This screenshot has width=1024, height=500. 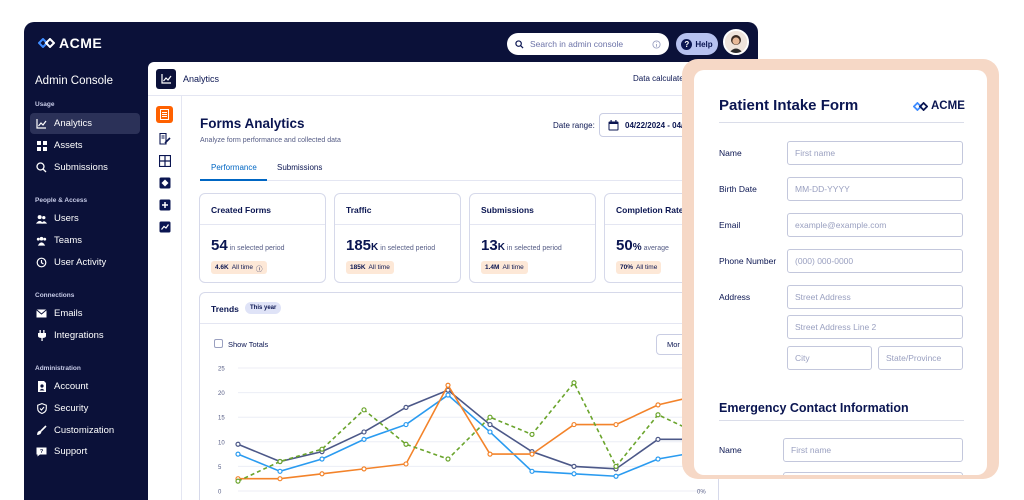 What do you see at coordinates (70, 43) in the screenshot?
I see `acme-logo: ACME` at bounding box center [70, 43].